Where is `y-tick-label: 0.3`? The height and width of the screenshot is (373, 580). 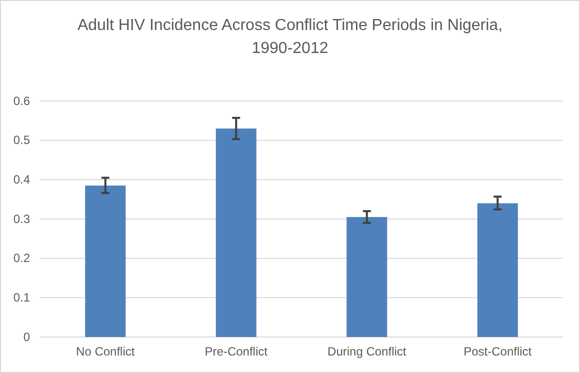
y-tick-label: 0.3 is located at coordinates (21, 219).